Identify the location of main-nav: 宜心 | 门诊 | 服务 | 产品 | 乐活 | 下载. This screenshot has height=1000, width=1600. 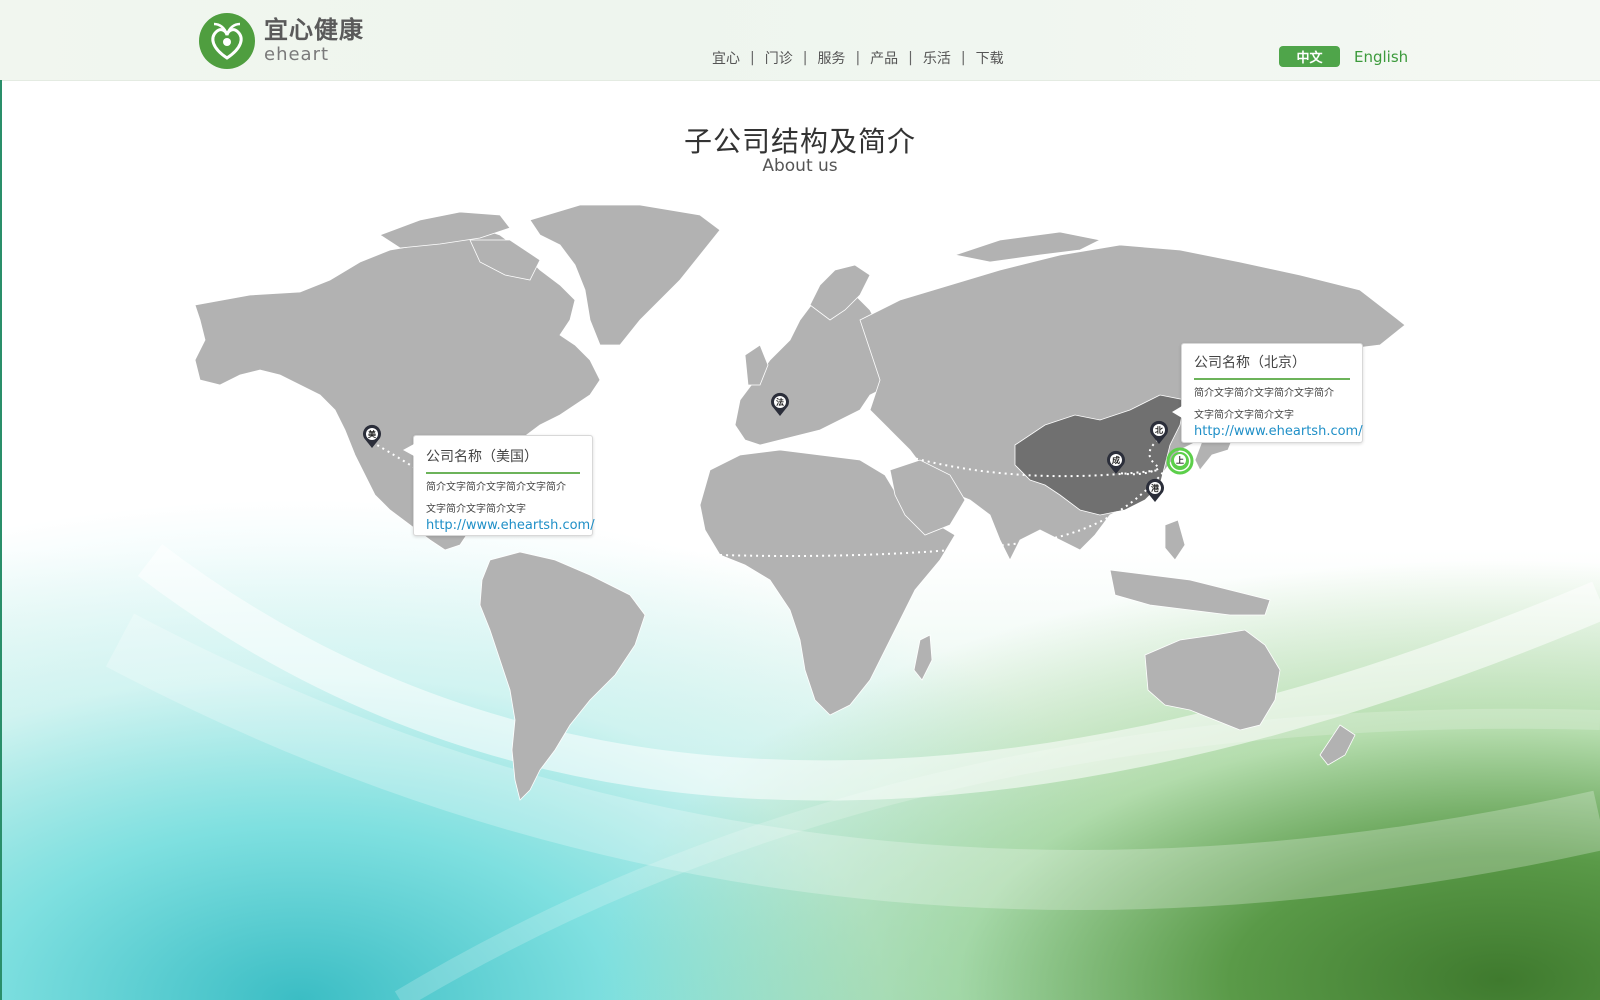
(858, 58).